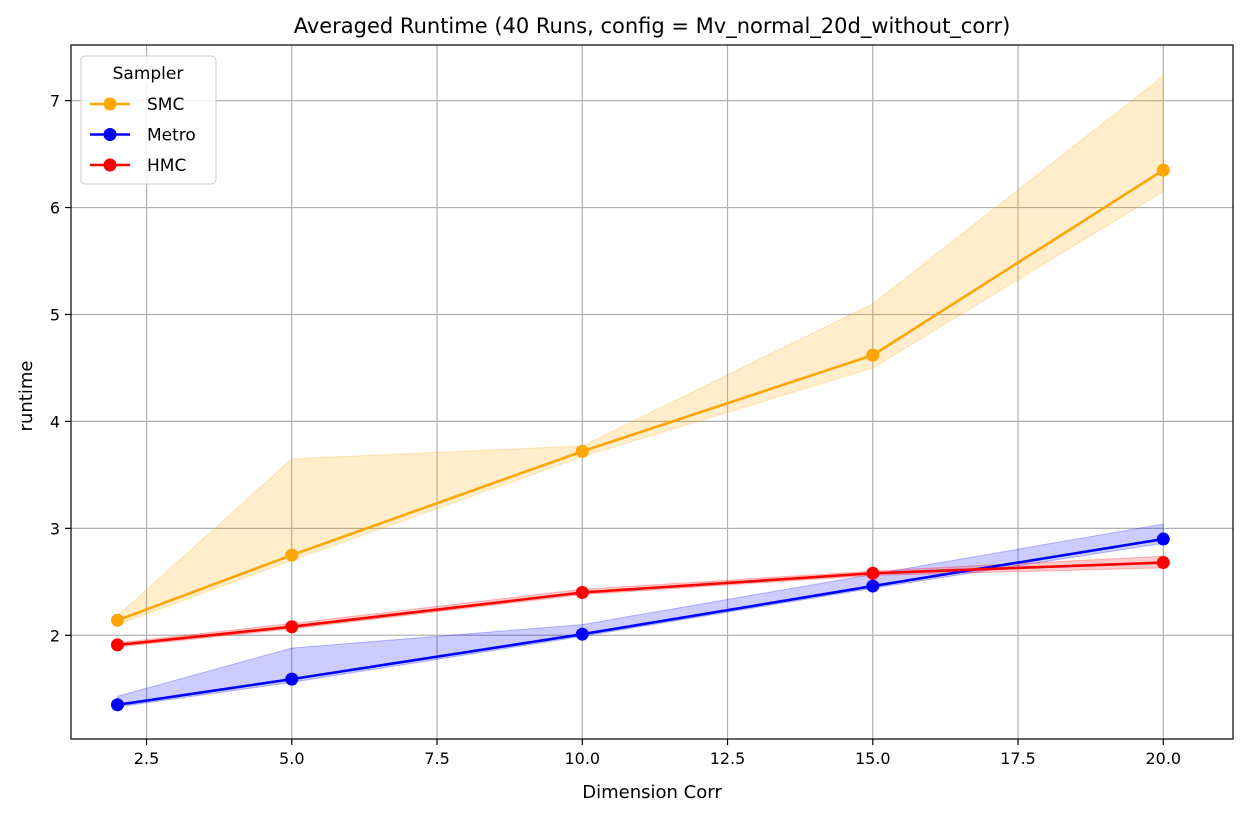 The height and width of the screenshot is (817, 1248). What do you see at coordinates (110, 134) in the screenshot?
I see `legend-marker-metro` at bounding box center [110, 134].